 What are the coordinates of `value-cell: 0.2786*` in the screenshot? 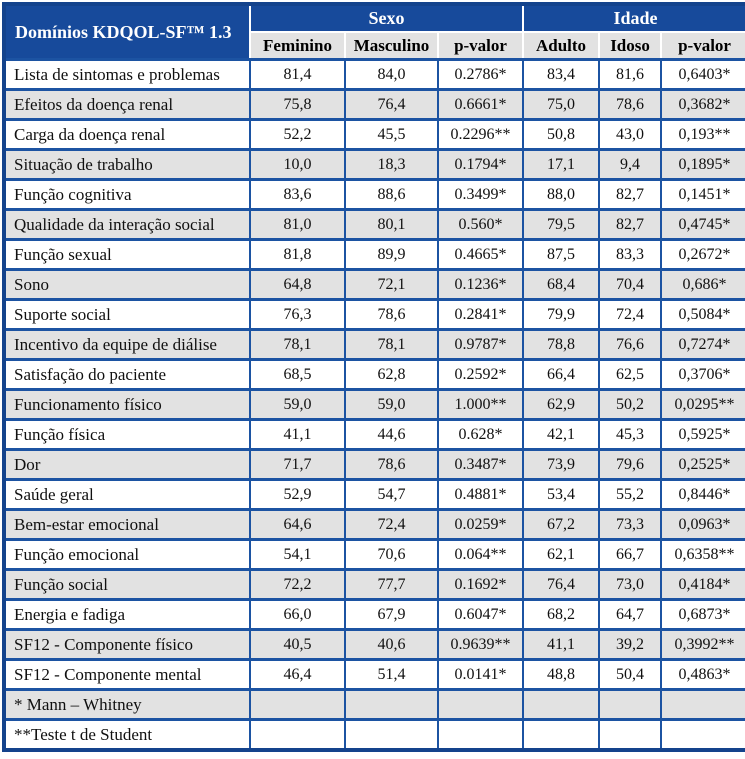 It's located at (480, 74).